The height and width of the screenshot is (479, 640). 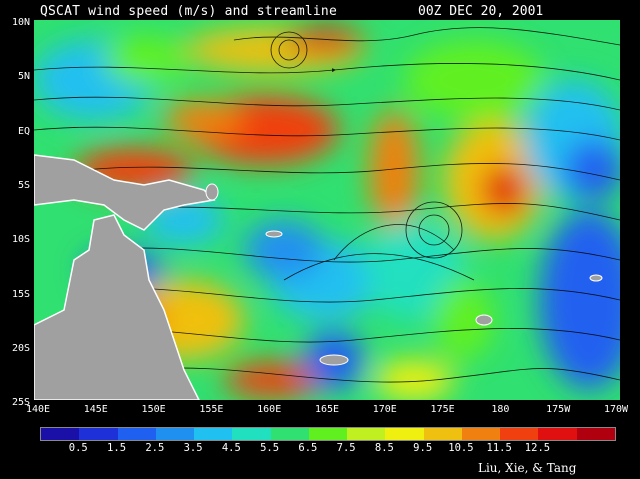 I want to click on latitude-label: 5S, so click(x=23, y=185).